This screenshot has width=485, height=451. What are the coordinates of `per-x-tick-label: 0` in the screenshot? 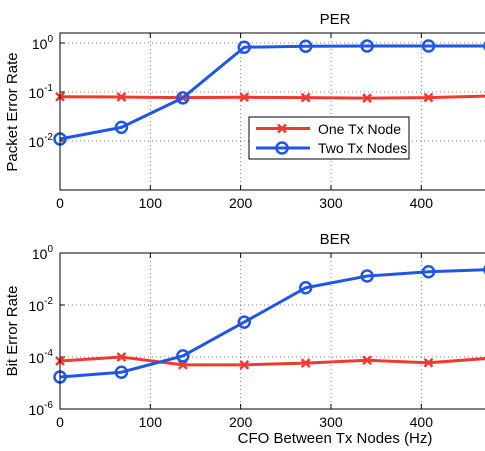 It's located at (60, 203).